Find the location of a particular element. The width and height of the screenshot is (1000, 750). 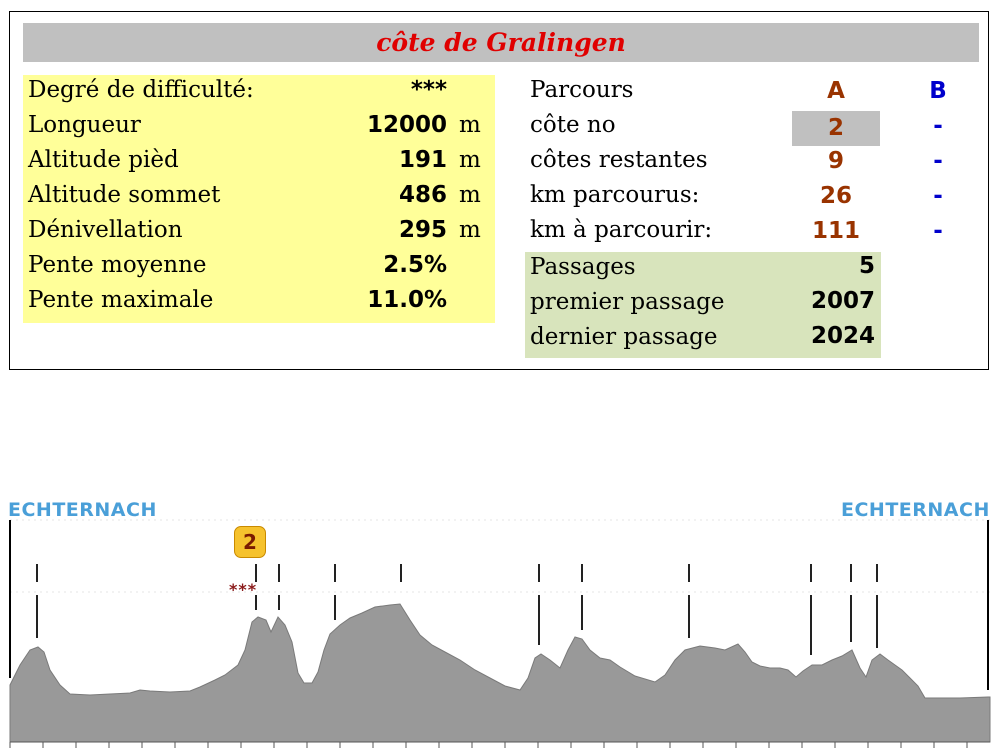

passages-row: Passages 5 is located at coordinates (703, 269).